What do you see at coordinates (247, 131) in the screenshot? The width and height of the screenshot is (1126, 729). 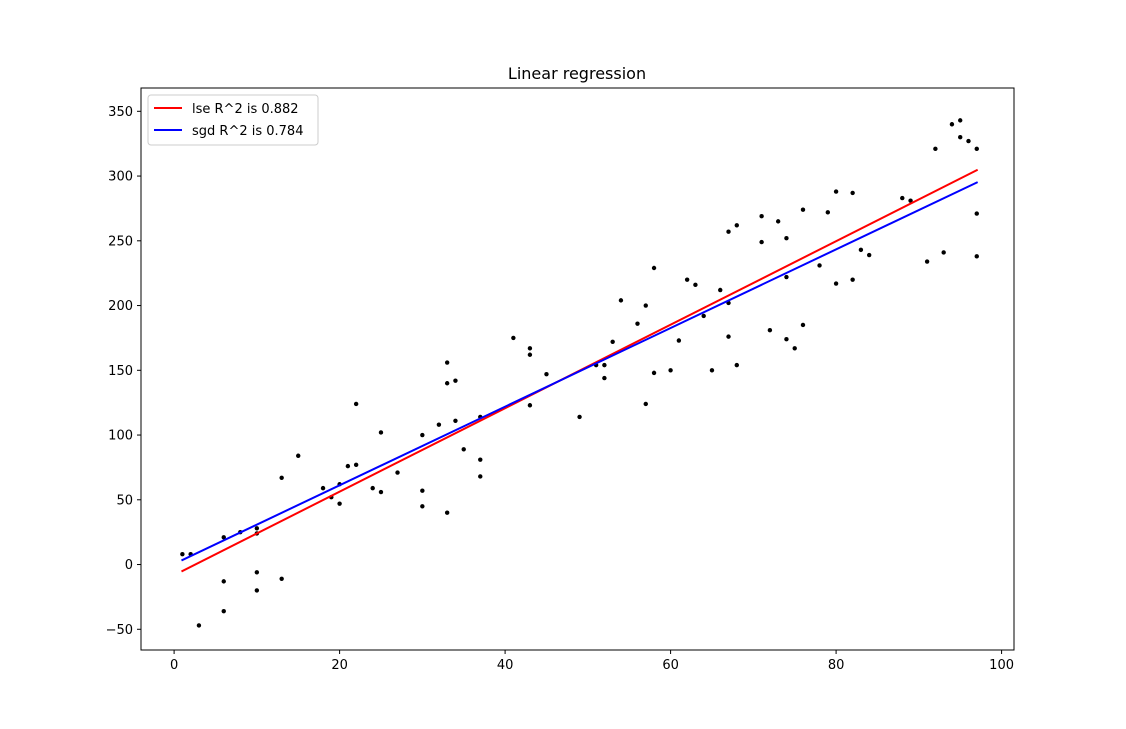 I see `legend-label: sgd R^2 is 0.784` at bounding box center [247, 131].